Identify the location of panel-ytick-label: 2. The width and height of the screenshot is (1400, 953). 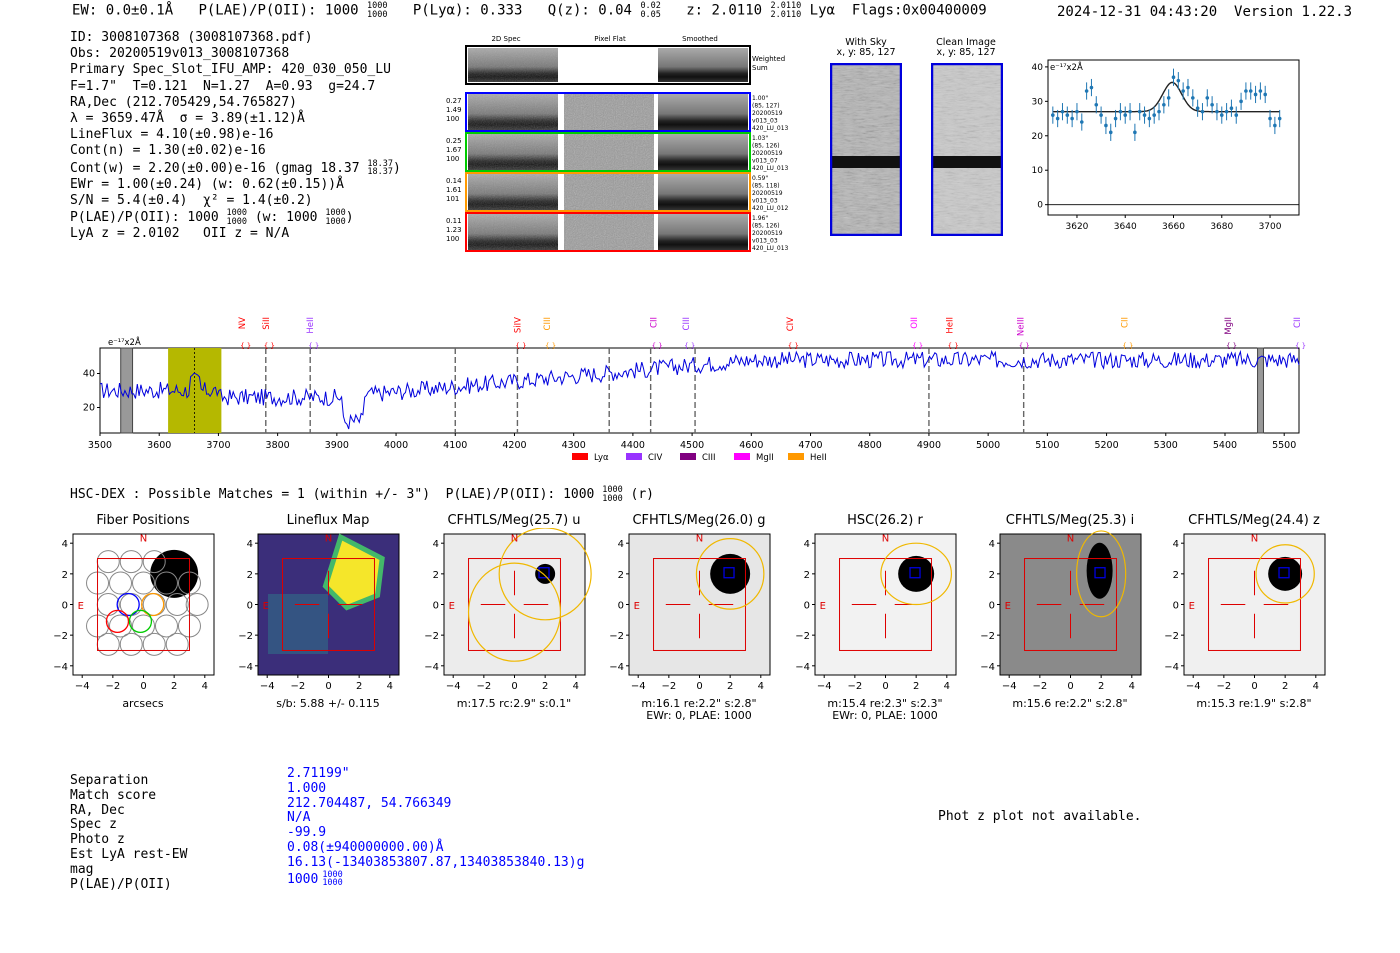
(807, 575).